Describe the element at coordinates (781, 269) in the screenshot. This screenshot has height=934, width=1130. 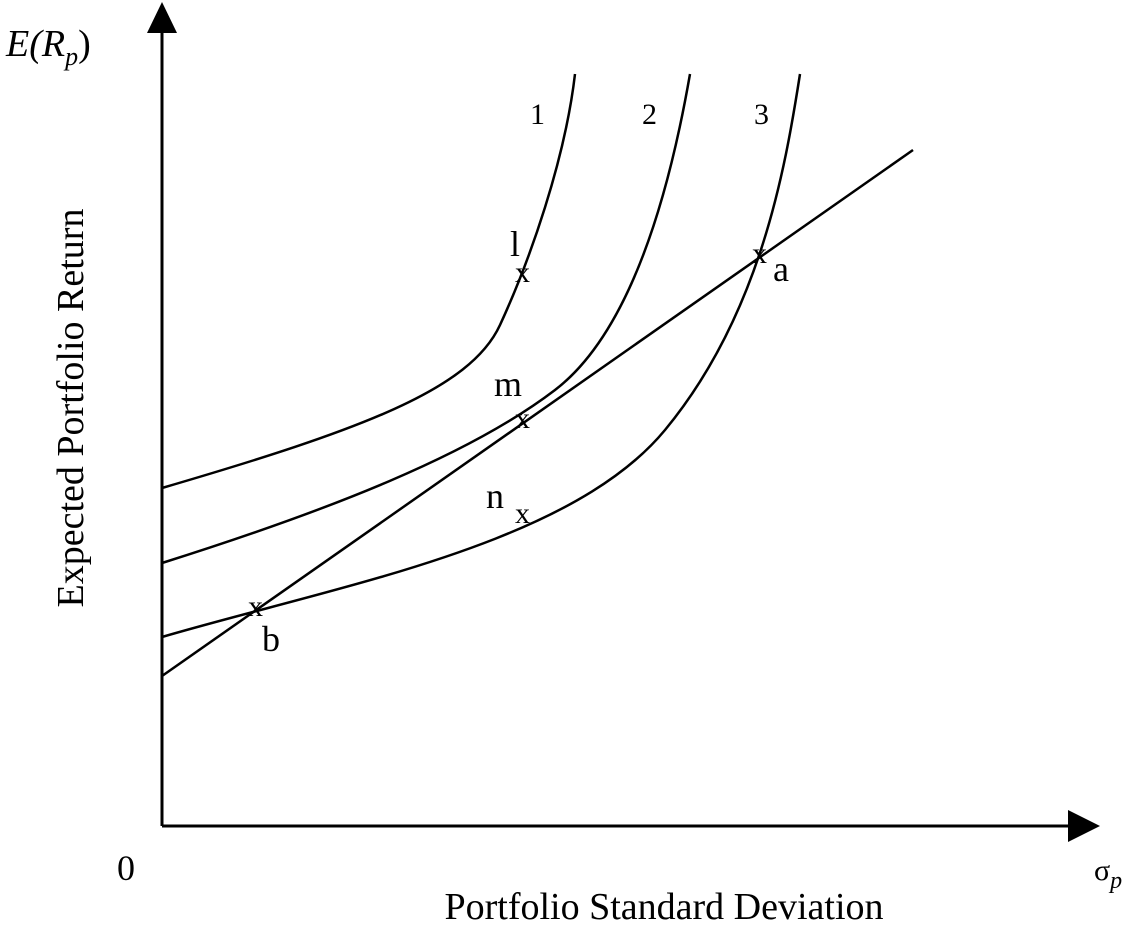
I see `point-a-label: a` at that location.